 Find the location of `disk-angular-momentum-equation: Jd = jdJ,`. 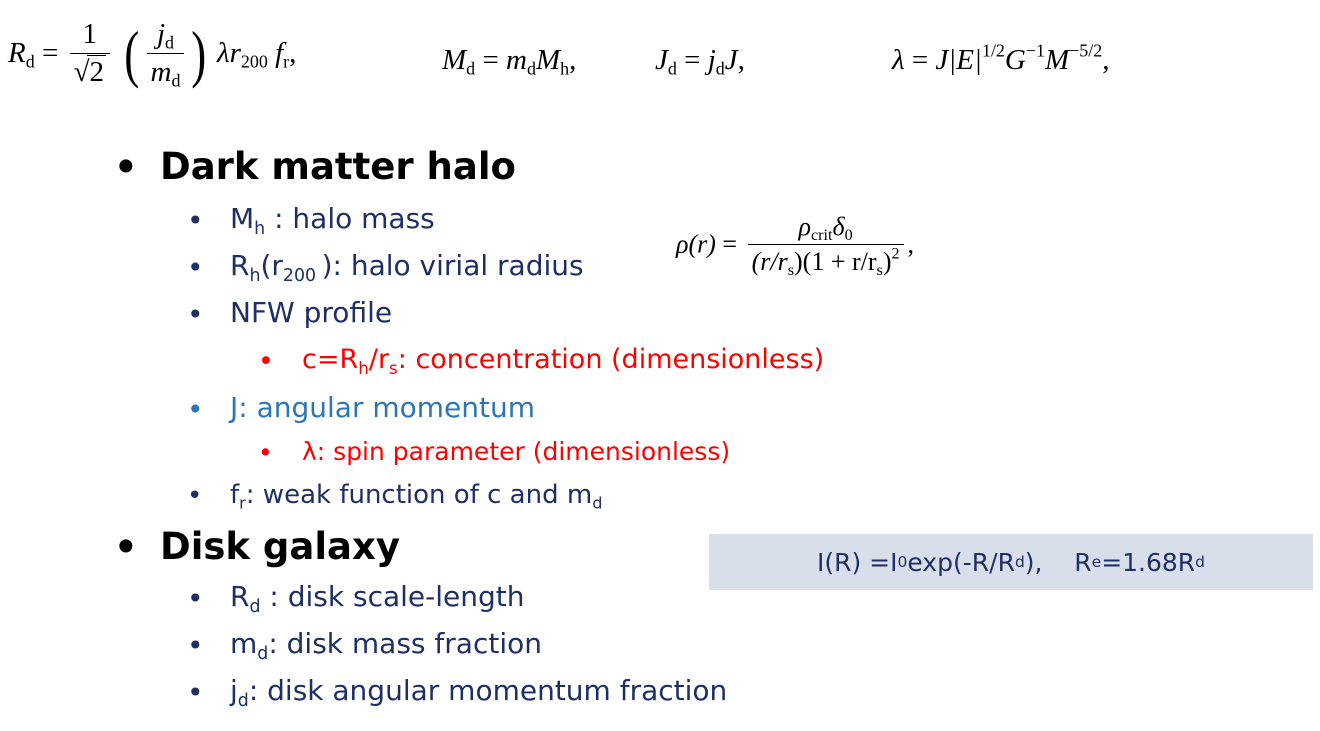

disk-angular-momentum-equation: Jd = jdJ, is located at coordinates (700, 61).